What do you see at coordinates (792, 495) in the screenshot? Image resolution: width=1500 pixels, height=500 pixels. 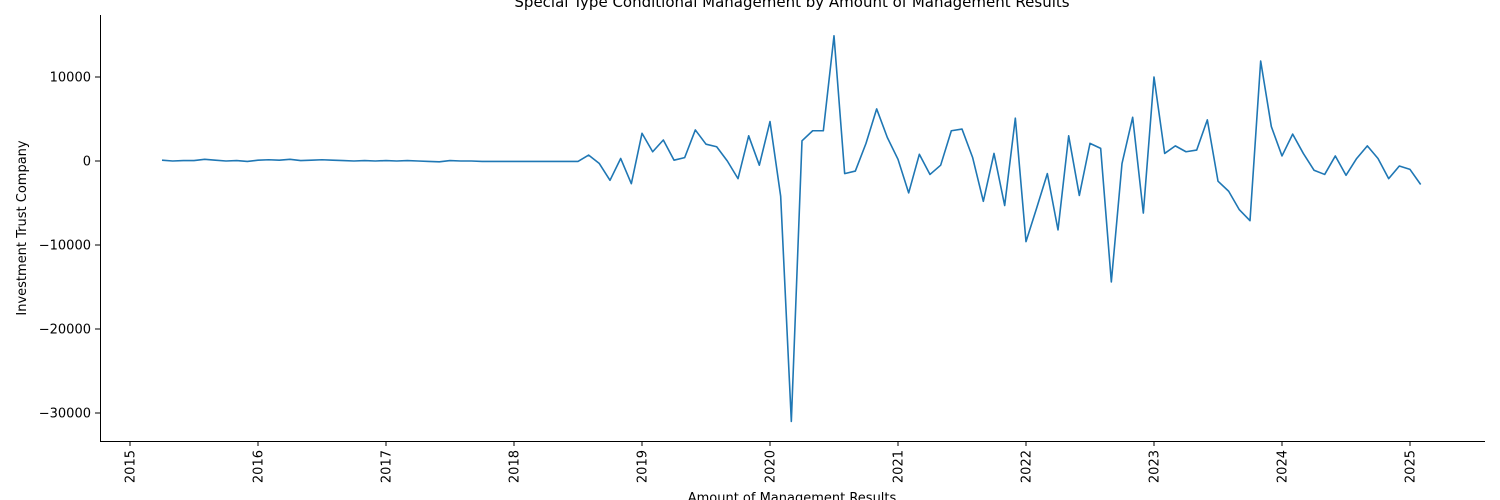 I see `x-axis-title: Amount of Management Results` at bounding box center [792, 495].